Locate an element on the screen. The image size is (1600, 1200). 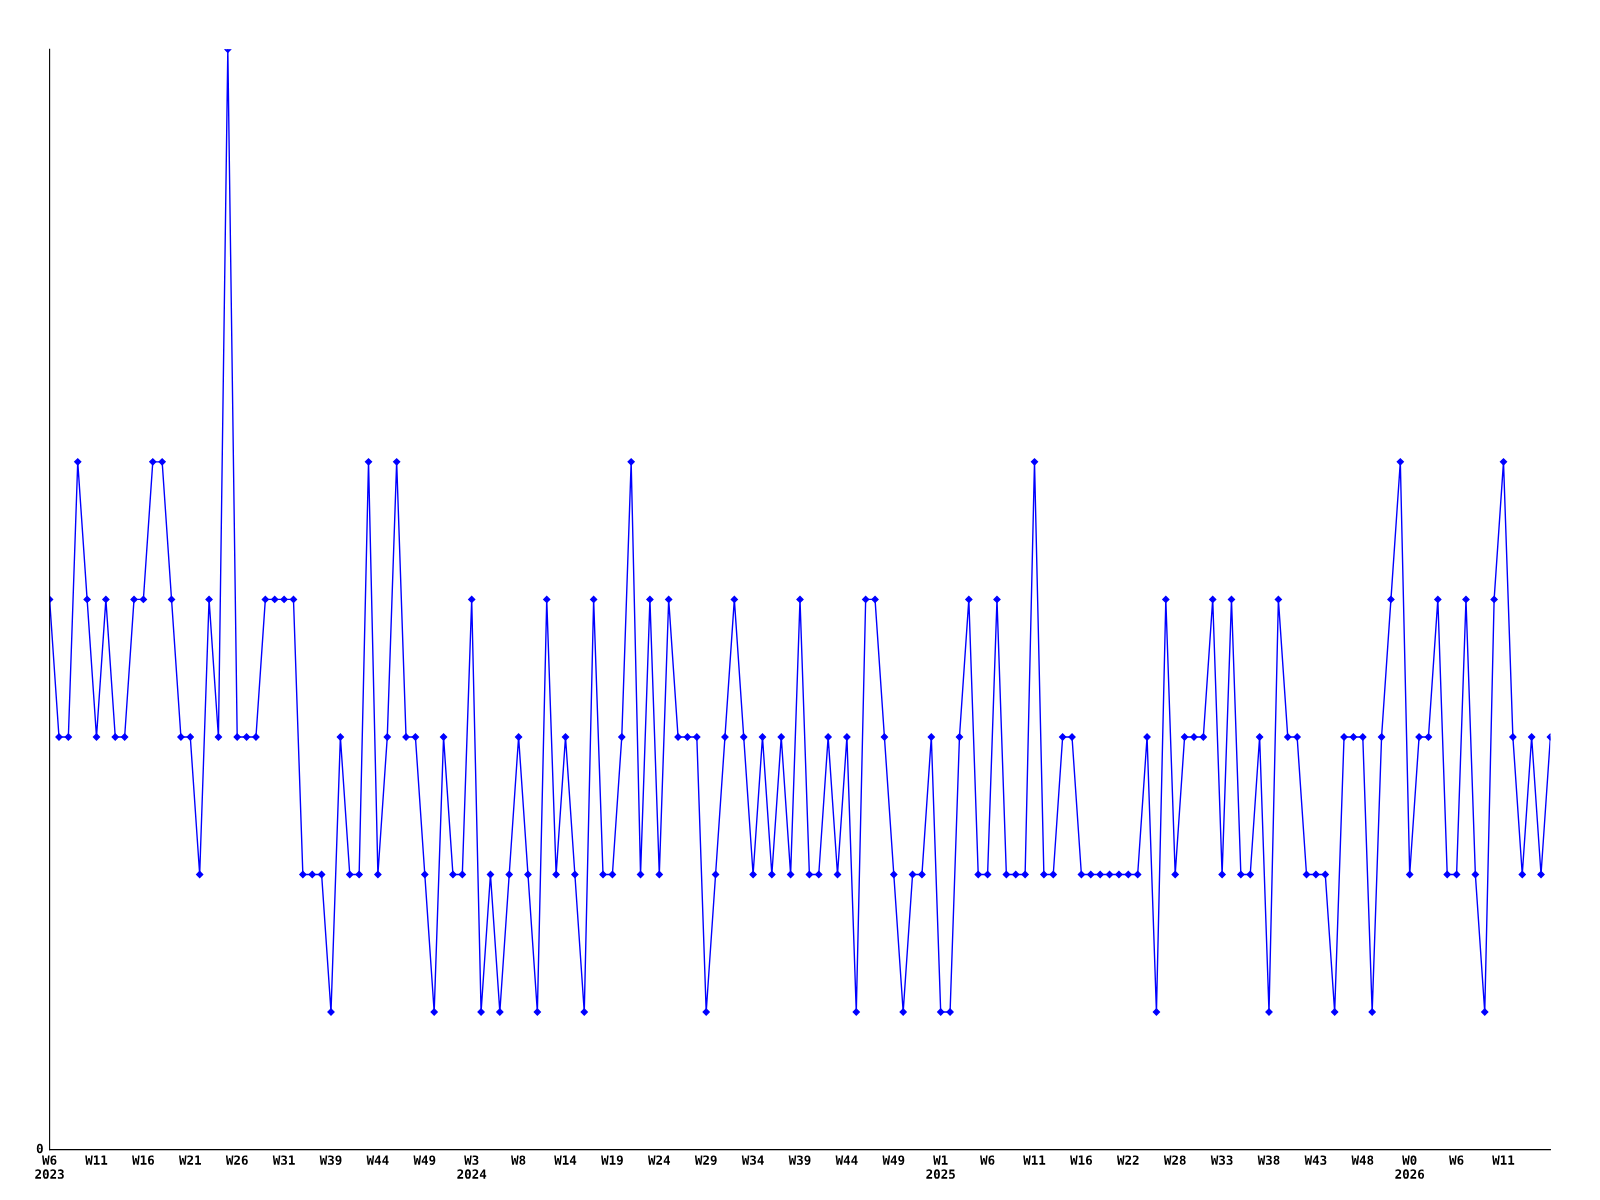
x-tick-label: W48 is located at coordinates (1362, 1160).